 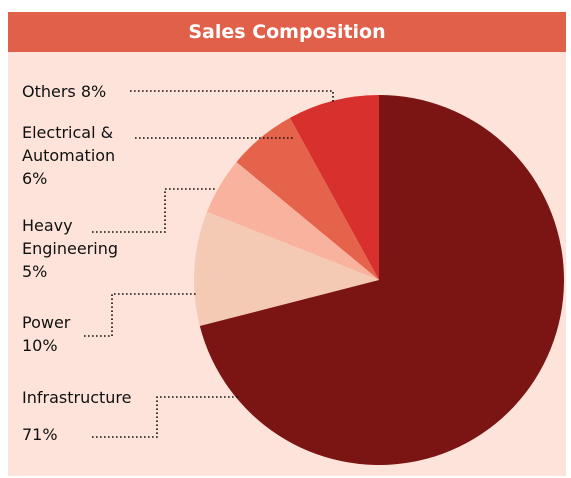 I want to click on slice-name: Heavy Engineering, so click(x=70, y=237).